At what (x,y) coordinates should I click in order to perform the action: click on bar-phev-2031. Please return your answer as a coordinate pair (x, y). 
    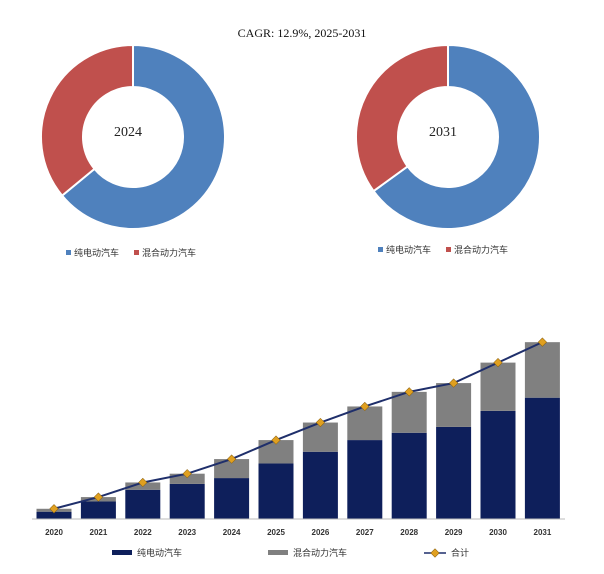
    Looking at the image, I should click on (542, 370).